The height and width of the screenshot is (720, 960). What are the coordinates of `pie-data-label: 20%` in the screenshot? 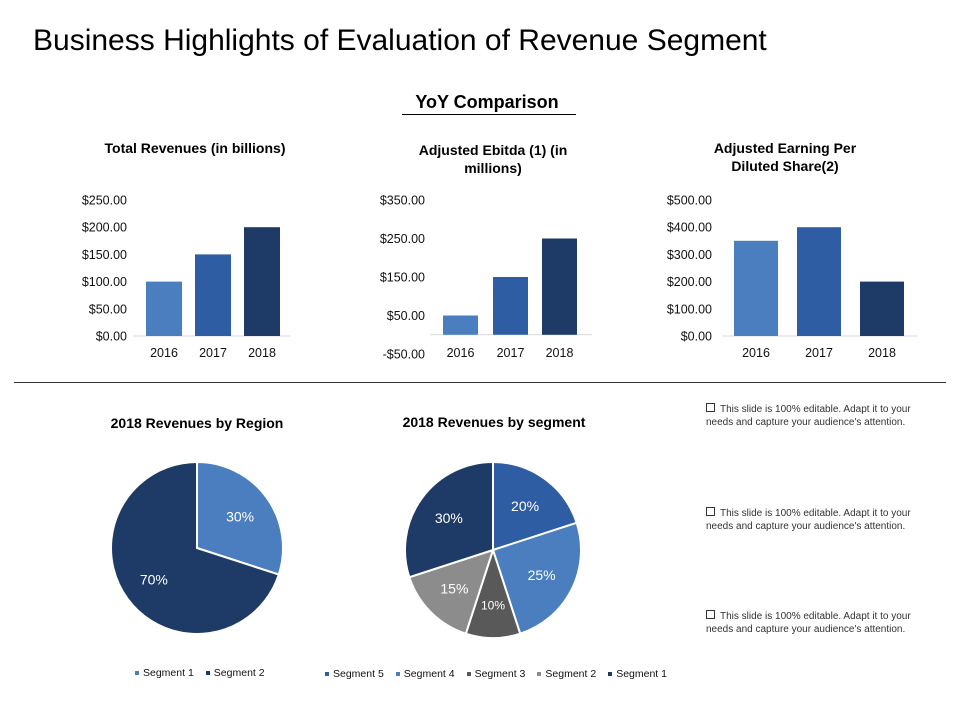 It's located at (525, 506).